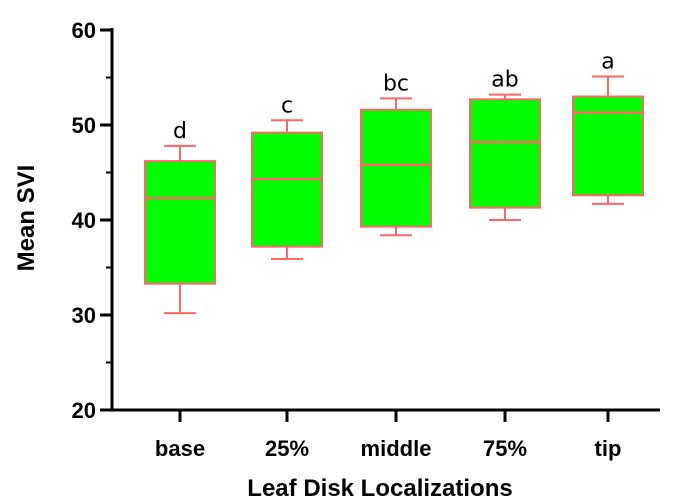 The height and width of the screenshot is (501, 673). Describe the element at coordinates (26, 218) in the screenshot. I see `y-axis-title: Mean SVI` at that location.